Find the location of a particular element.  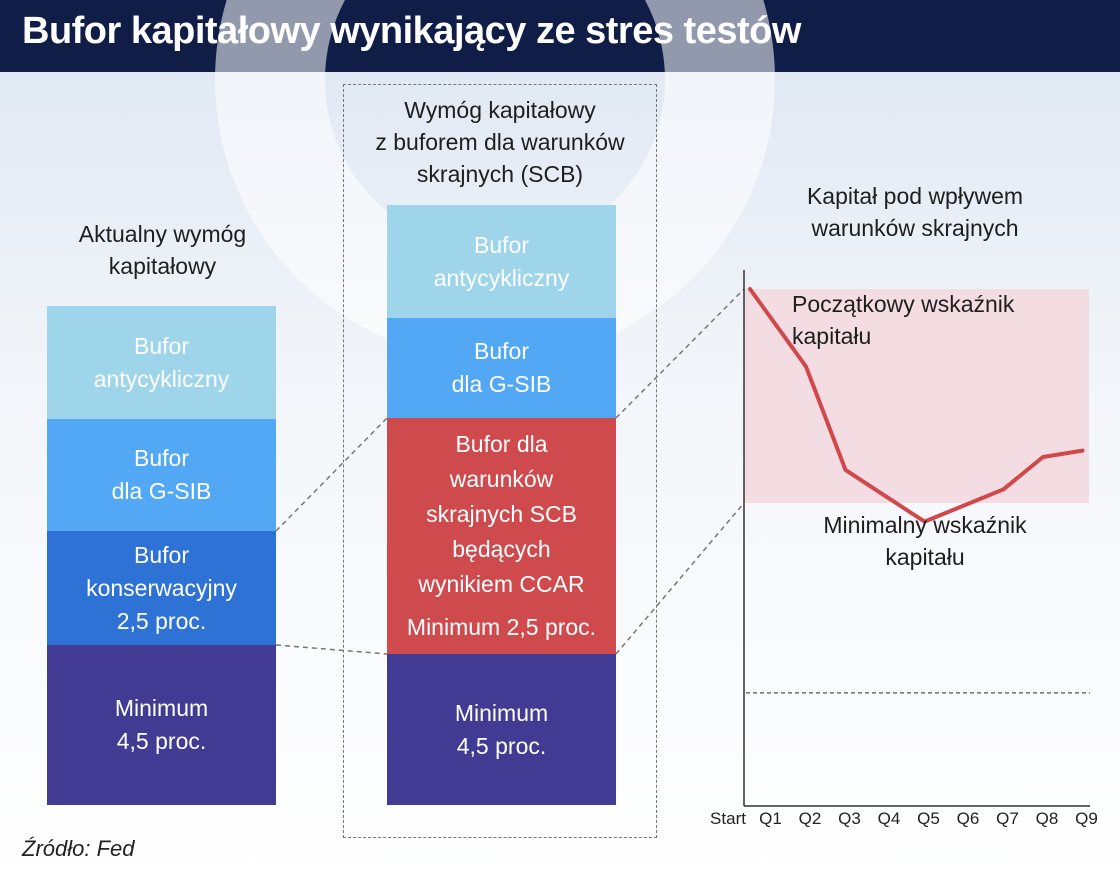

x-tick-label: Q8 is located at coordinates (1047, 818).